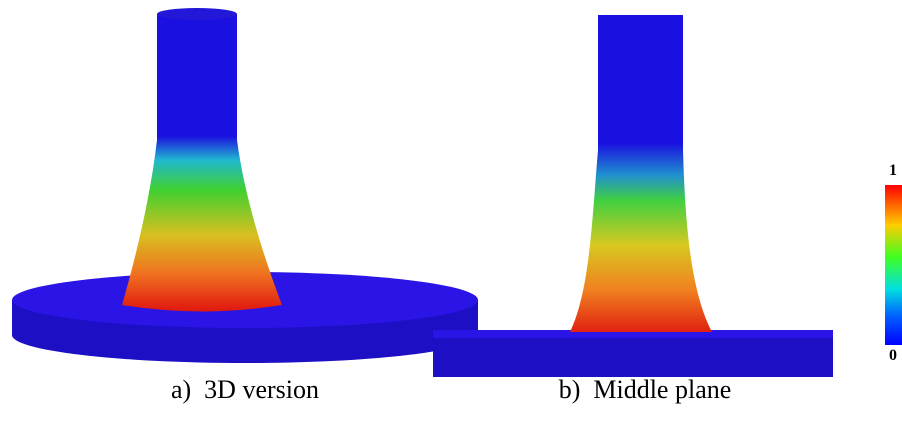 The image size is (902, 426). I want to click on caption: a) 3D version, so click(245, 389).